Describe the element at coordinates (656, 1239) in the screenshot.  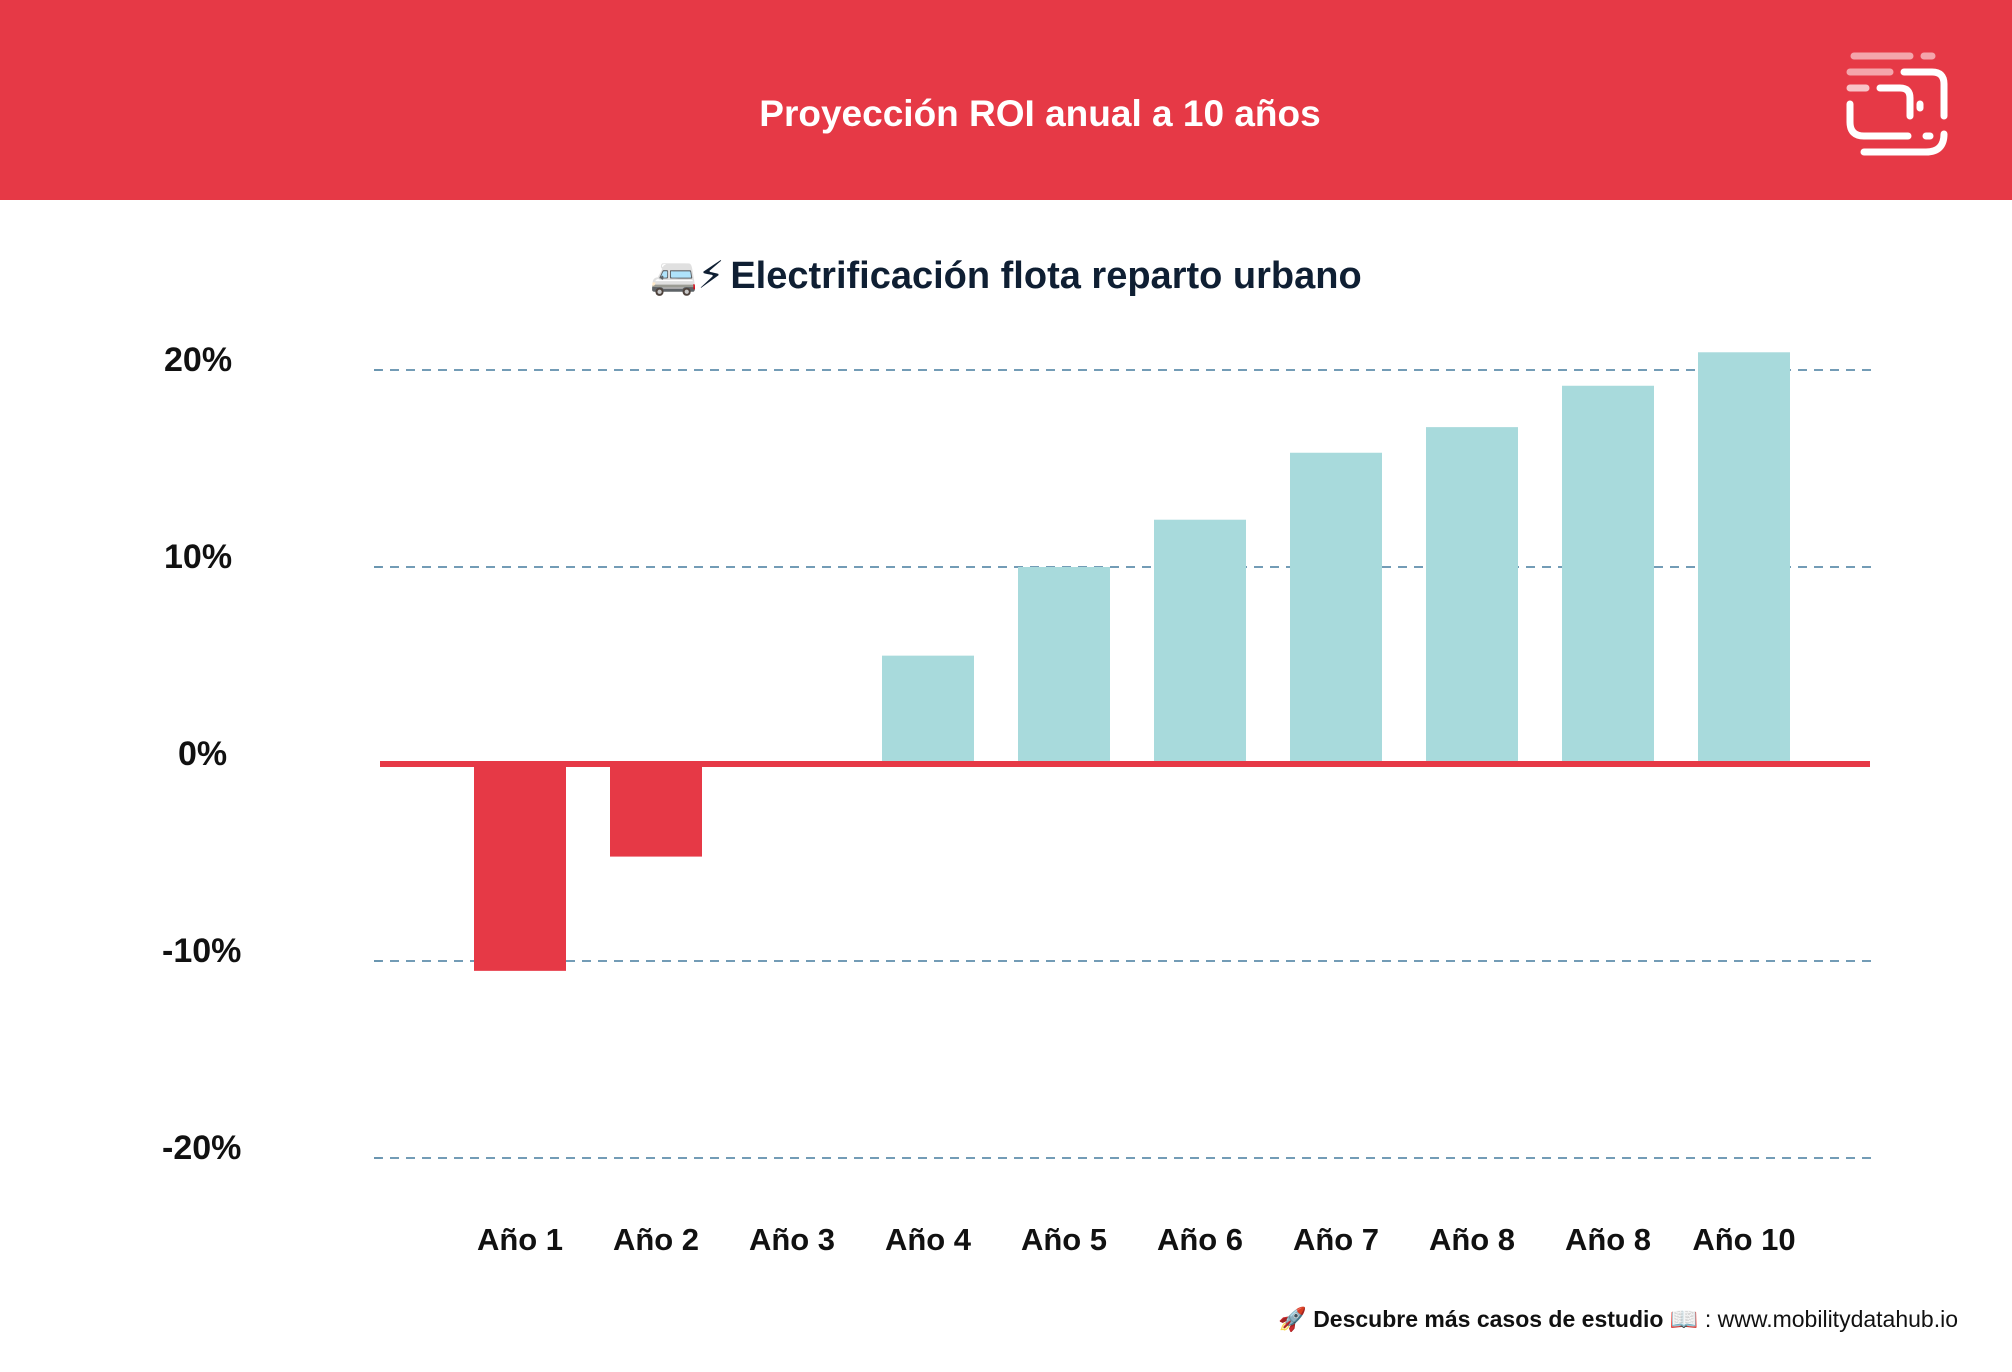
I see `x-tick-label: Año 2` at that location.